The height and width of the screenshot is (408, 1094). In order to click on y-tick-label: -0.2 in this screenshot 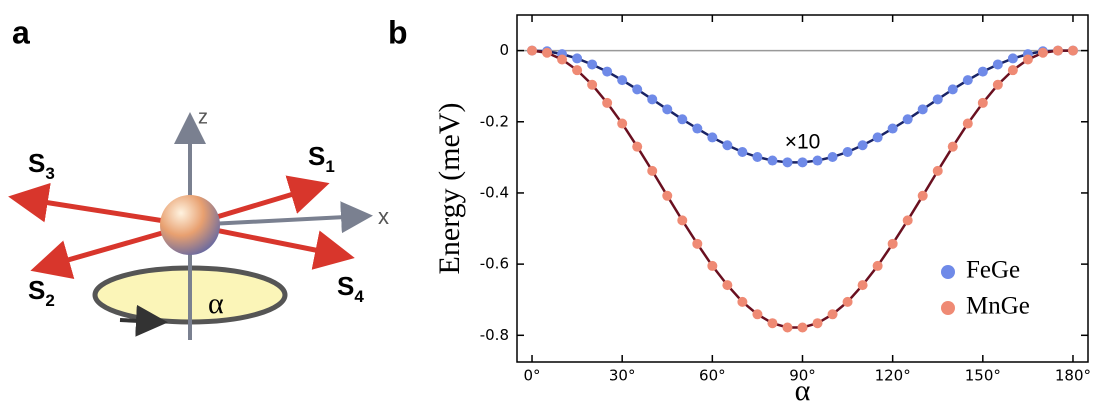, I will do `click(494, 121)`.